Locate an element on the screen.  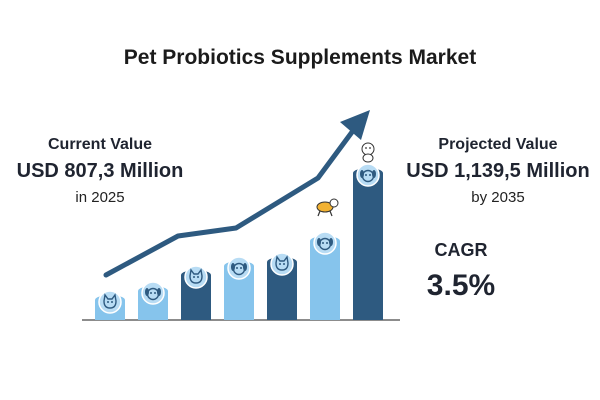
projected-value-label: Projected Value is located at coordinates (498, 144).